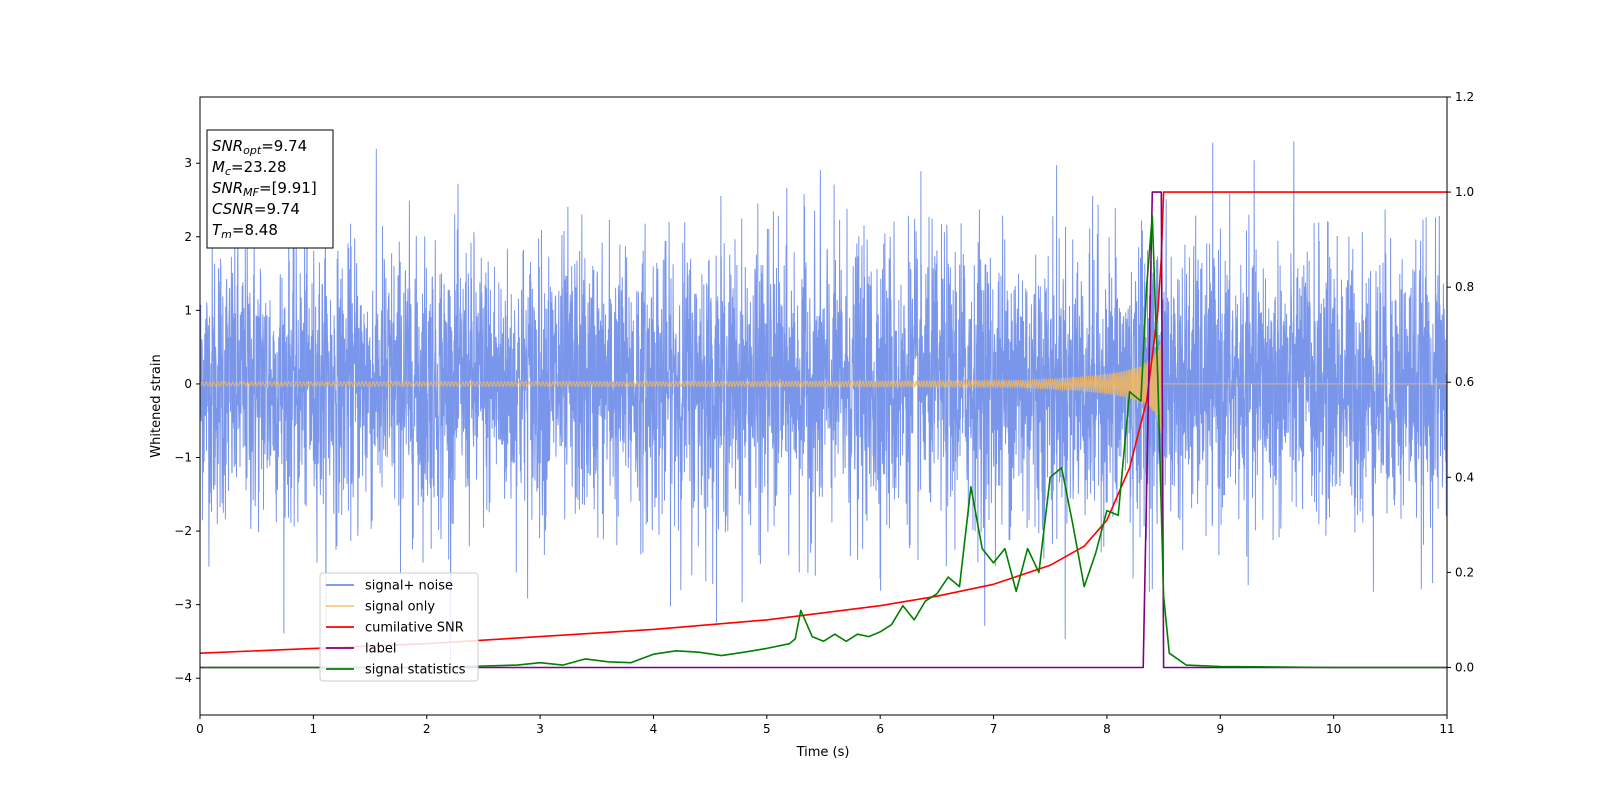 The image size is (1600, 800). Describe the element at coordinates (1446, 729) in the screenshot. I see `x-tick-label: 11` at that location.